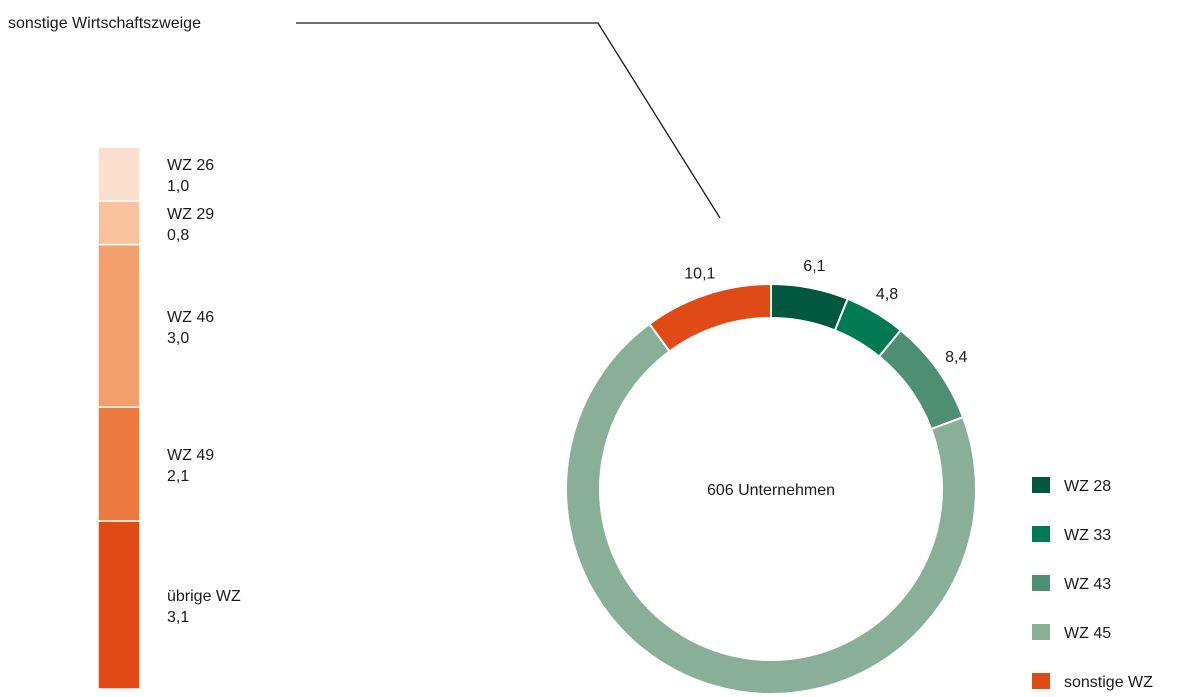  I want to click on legend-label-2: WZ 33, so click(1087, 535).